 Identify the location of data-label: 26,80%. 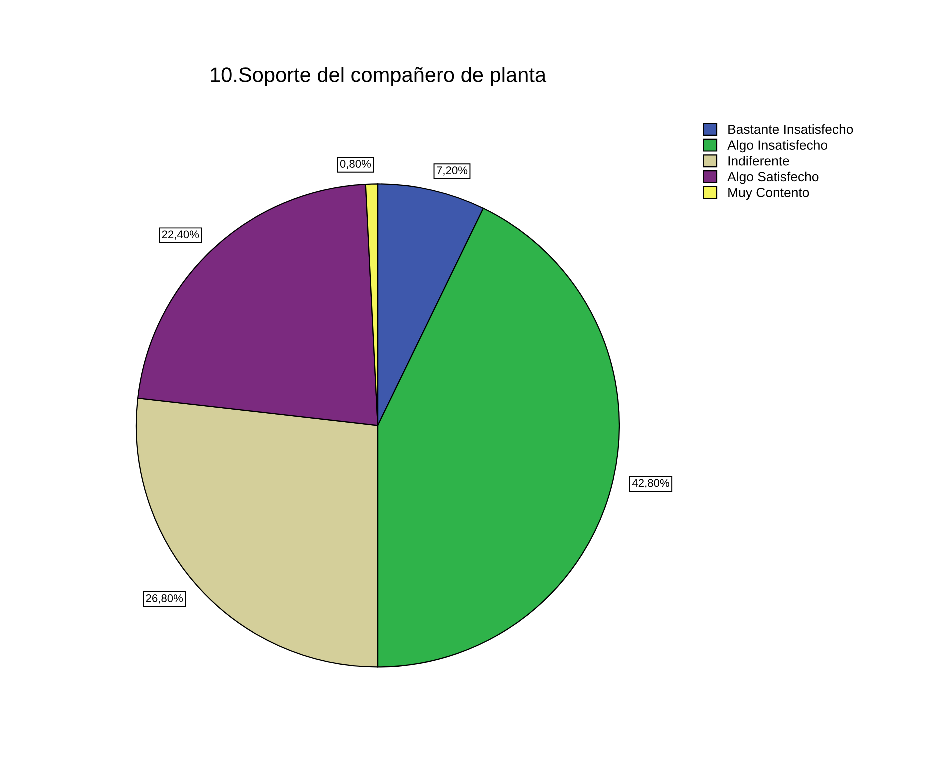
(165, 599).